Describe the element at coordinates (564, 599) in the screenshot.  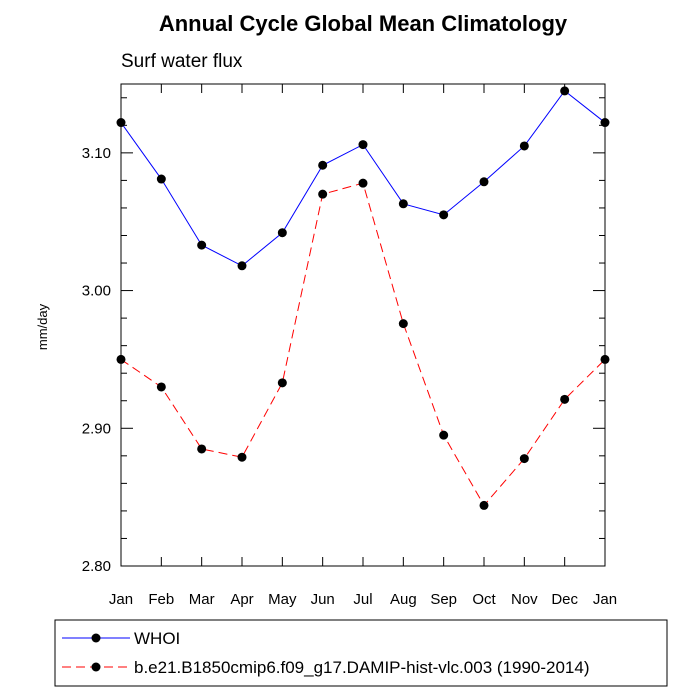
I see `x-tick-label: Dec` at that location.